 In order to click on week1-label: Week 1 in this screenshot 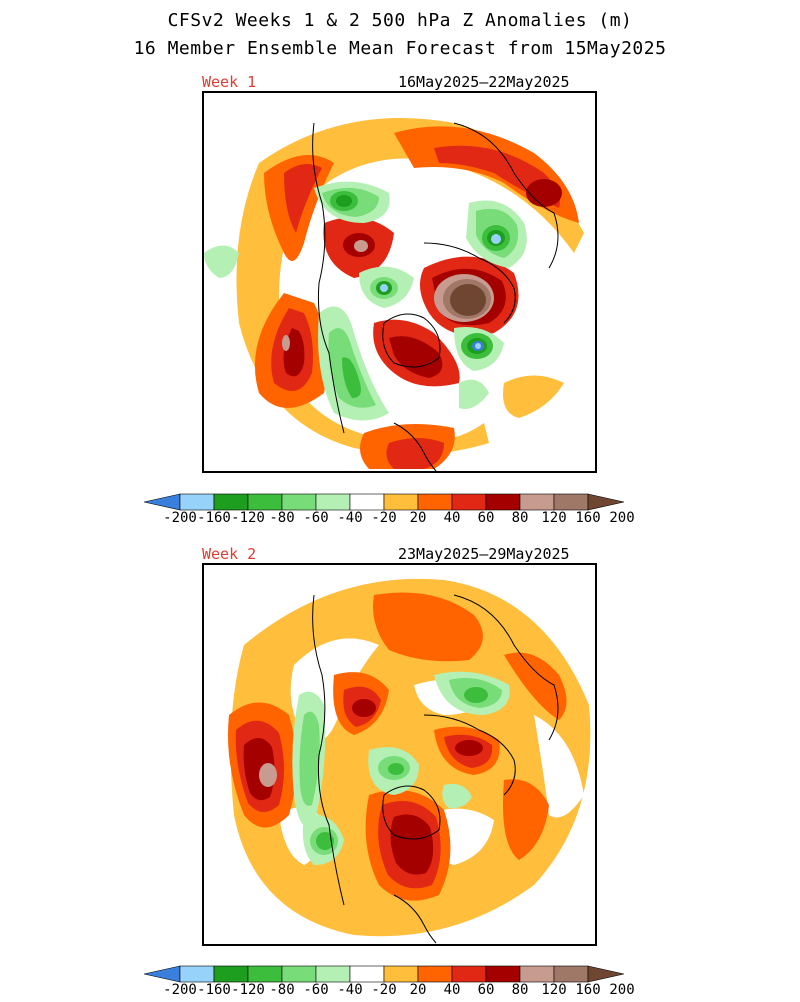, I will do `click(229, 82)`.